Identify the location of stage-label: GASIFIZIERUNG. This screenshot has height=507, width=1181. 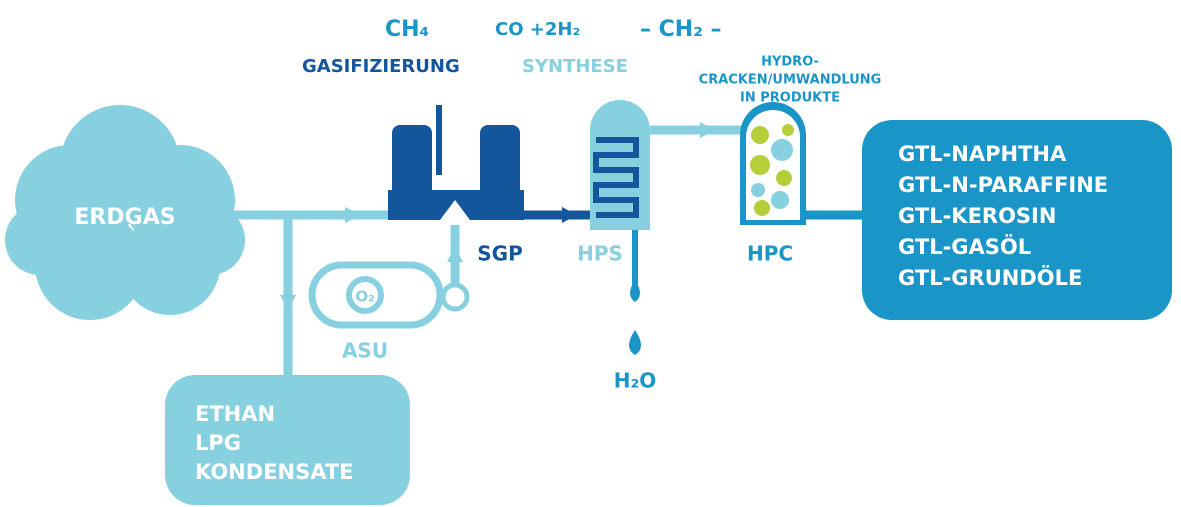
(381, 66).